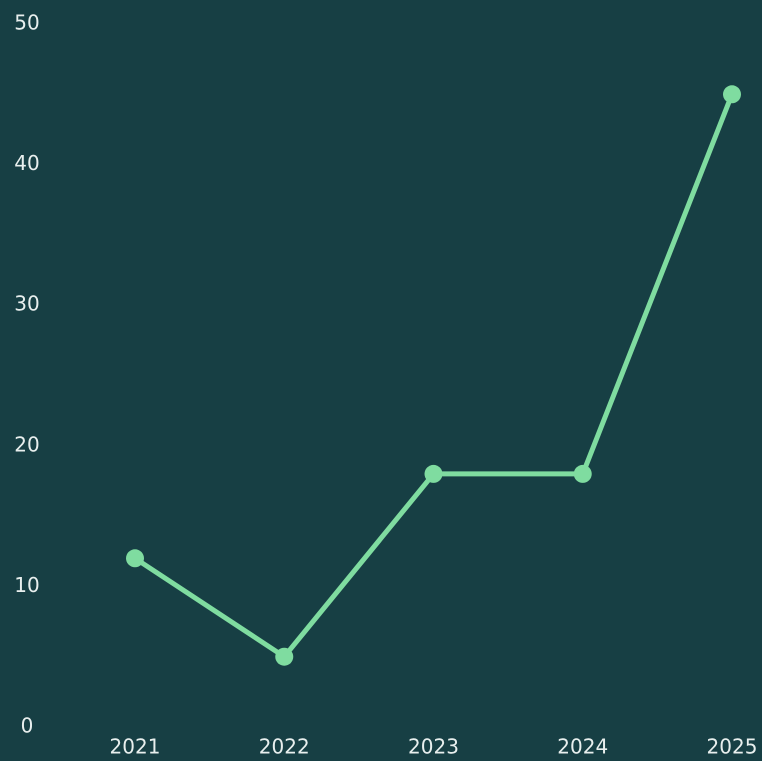 The height and width of the screenshot is (761, 762). What do you see at coordinates (26, 444) in the screenshot?
I see `y-tick-label: 20` at bounding box center [26, 444].